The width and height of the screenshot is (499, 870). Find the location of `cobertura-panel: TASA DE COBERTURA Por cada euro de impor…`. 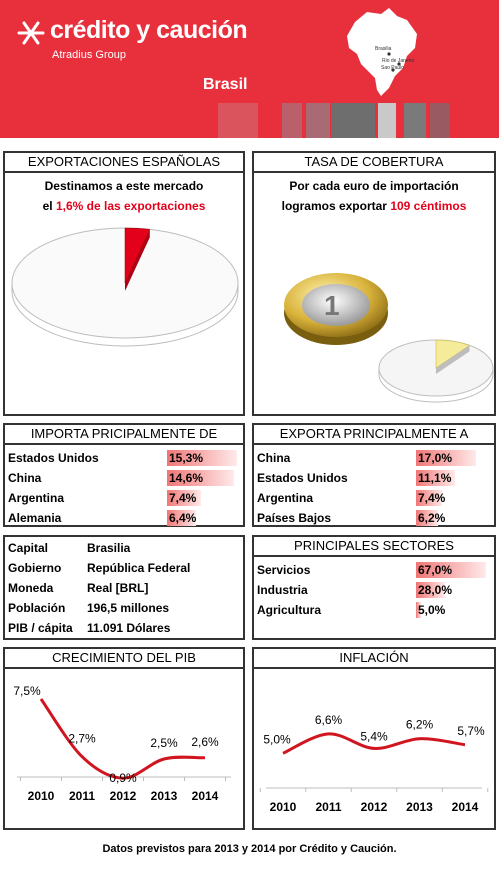

cobertura-panel: TASA DE COBERTURA Por cada euro de impor… is located at coordinates (374, 283).